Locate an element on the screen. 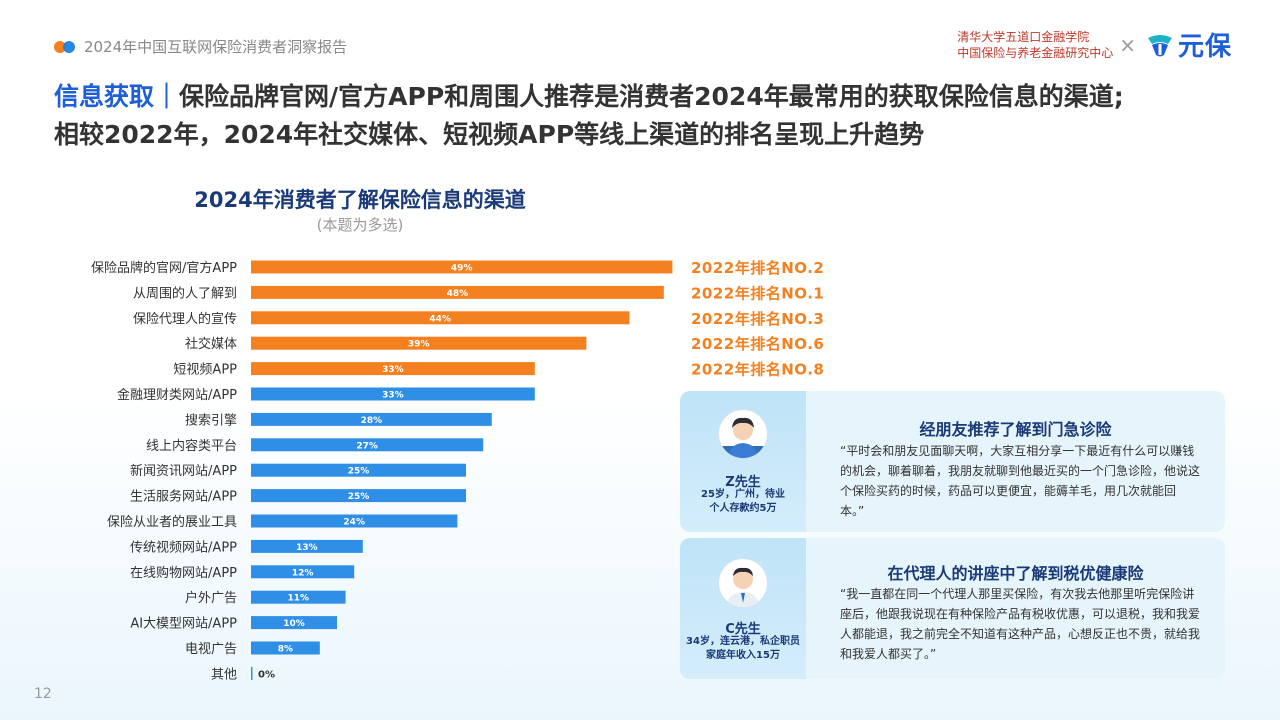 The height and width of the screenshot is (720, 1280). value-label: 11% is located at coordinates (299, 599).